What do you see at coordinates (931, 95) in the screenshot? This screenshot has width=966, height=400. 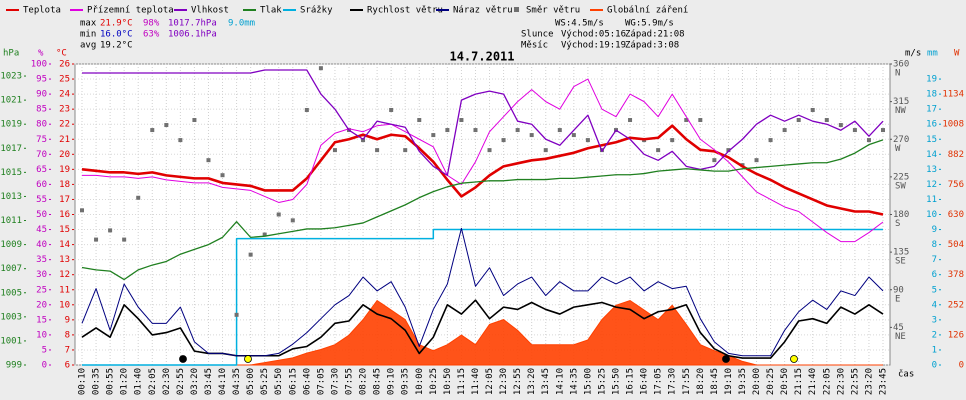 I see `y-tick-label: 18` at bounding box center [931, 95].